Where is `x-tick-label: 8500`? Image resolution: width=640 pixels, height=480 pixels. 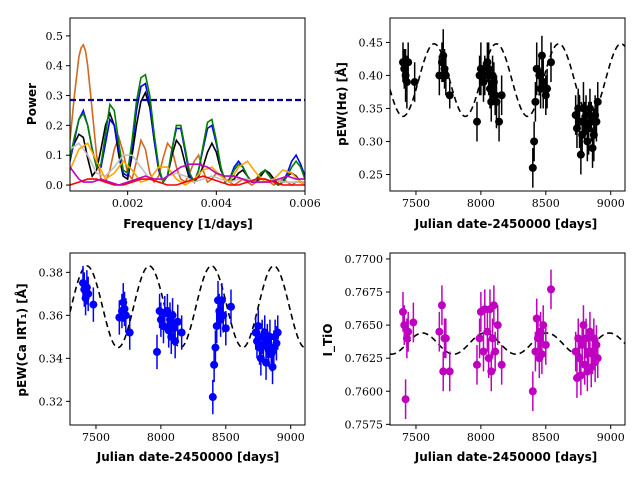
x-tick-label: 8500 is located at coordinates (226, 437).